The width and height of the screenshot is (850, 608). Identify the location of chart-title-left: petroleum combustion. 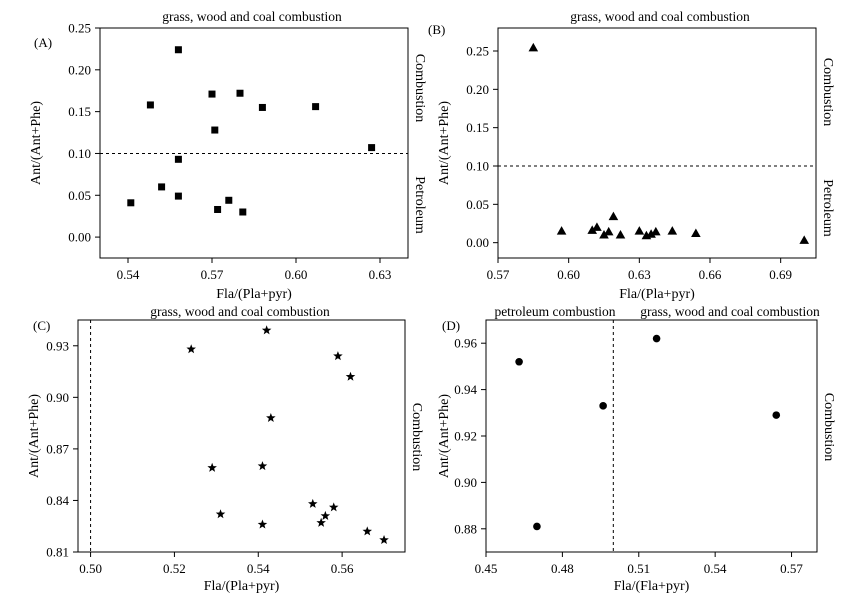
(554, 311).